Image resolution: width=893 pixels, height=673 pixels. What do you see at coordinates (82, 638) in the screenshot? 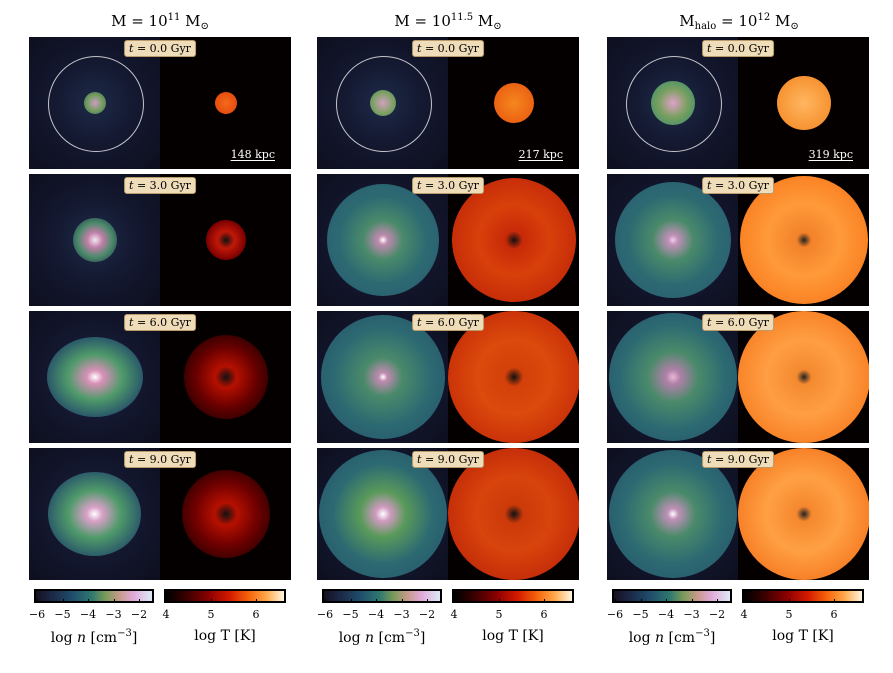
I see `label-part: n` at bounding box center [82, 638].